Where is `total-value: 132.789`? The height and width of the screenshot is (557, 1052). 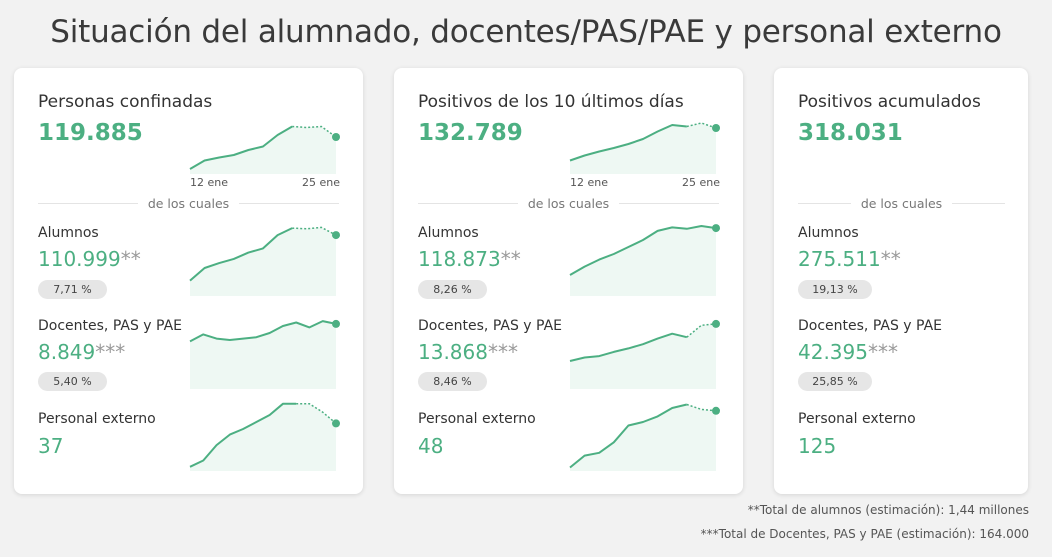
total-value: 132.789 is located at coordinates (470, 133).